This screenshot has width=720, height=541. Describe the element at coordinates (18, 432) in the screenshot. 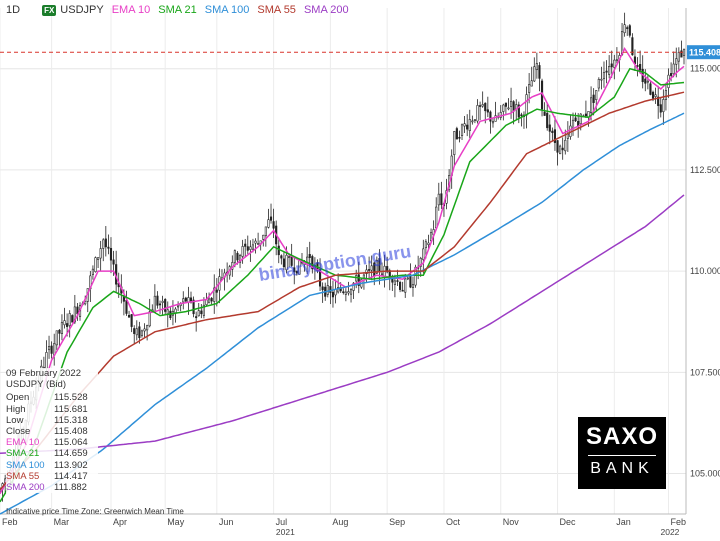

I see `info-label: Close` at that location.